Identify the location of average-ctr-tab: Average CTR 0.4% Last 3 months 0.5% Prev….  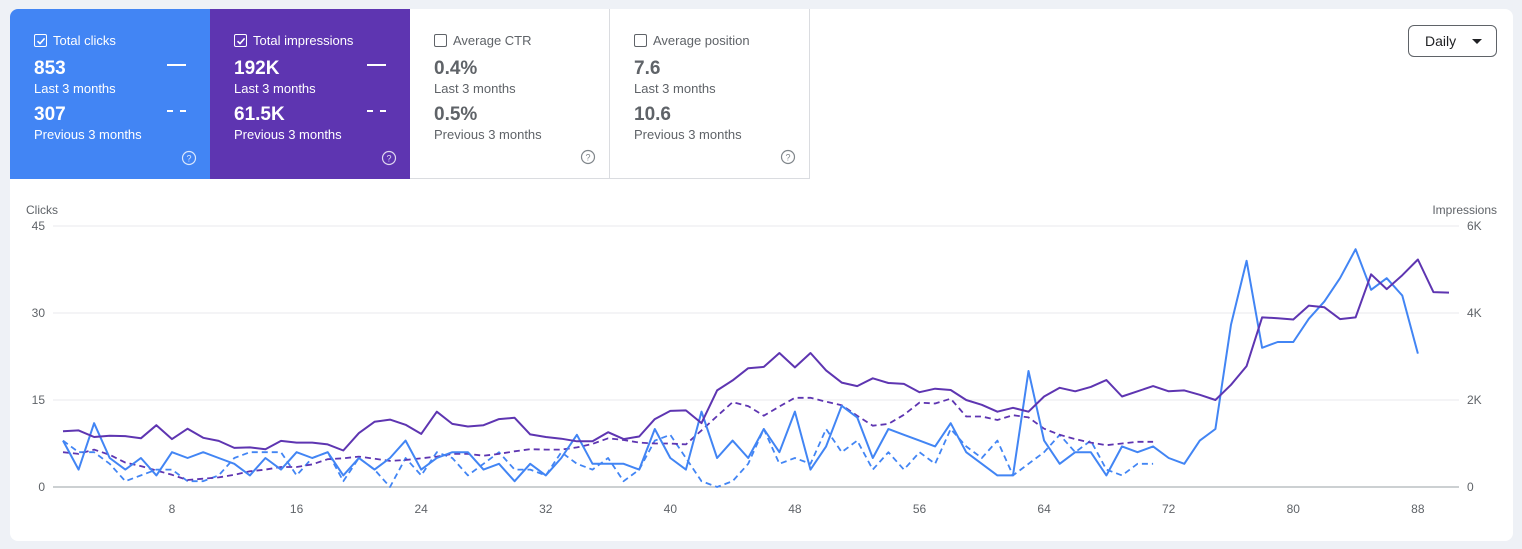
(510, 94).